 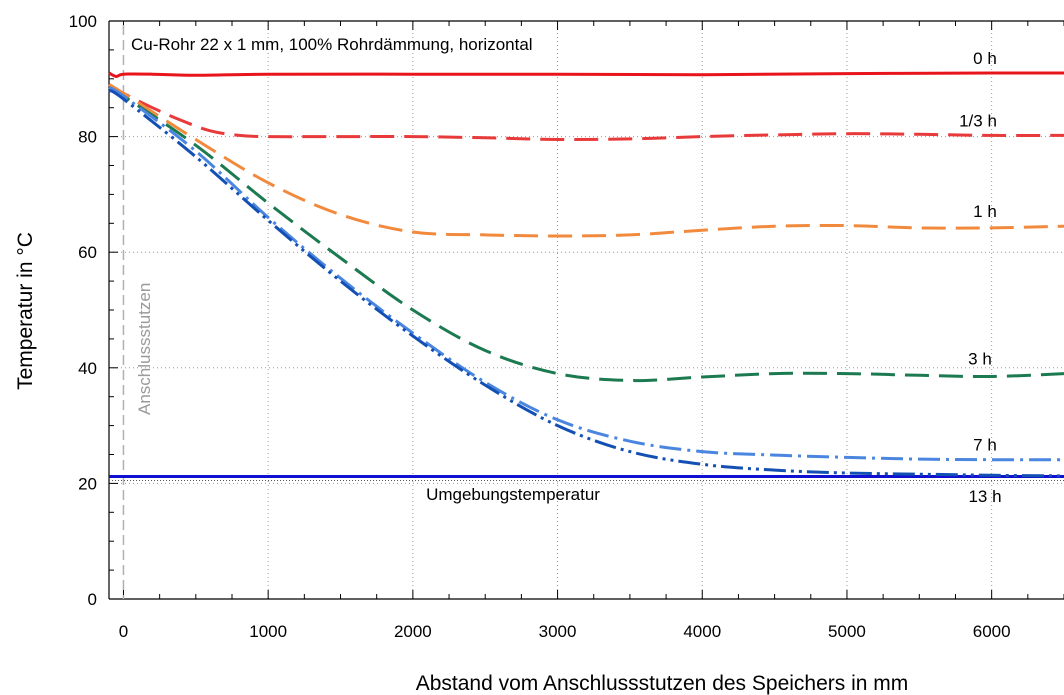 I want to click on y-tick-label: 40, so click(x=87, y=368).